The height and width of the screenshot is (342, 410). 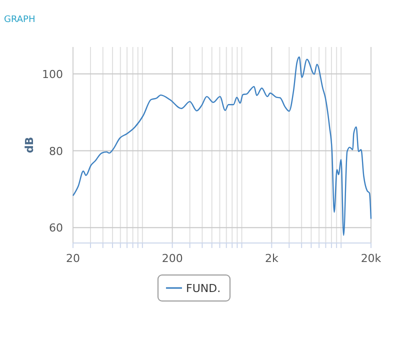 What do you see at coordinates (52, 74) in the screenshot?
I see `y-tick-label: 100` at bounding box center [52, 74].